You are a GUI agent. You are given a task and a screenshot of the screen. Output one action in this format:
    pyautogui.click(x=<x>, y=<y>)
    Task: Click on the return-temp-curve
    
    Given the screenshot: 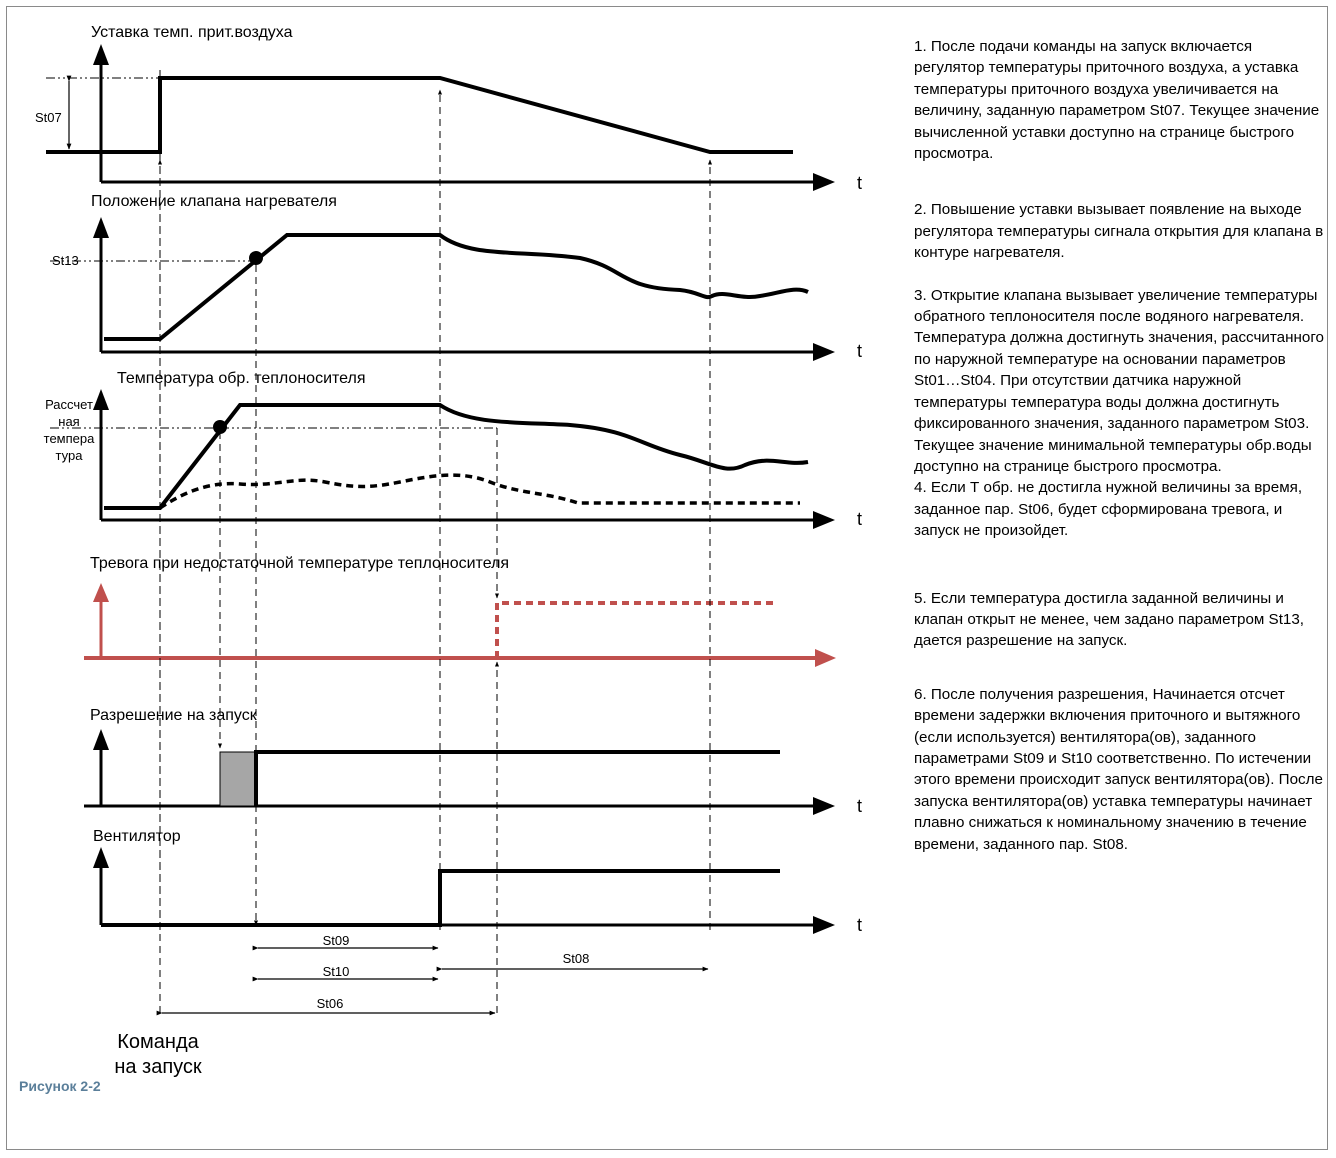 What is the action you would take?
    pyautogui.click(x=456, y=456)
    